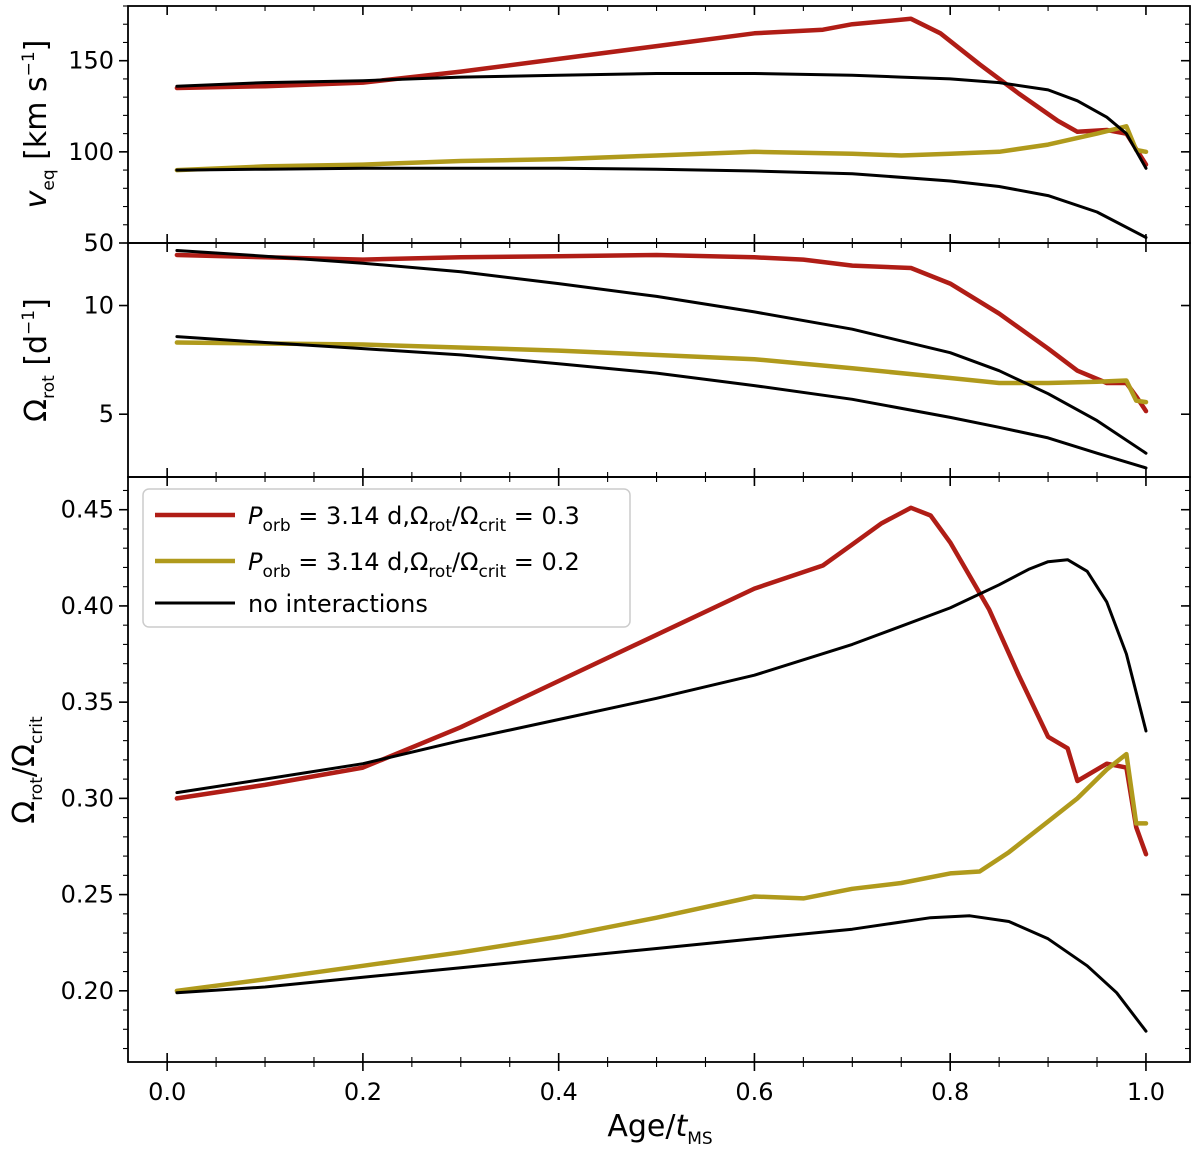 The width and height of the screenshot is (1200, 1154). Describe the element at coordinates (27, 770) in the screenshot. I see `panel-bottom-ylabel: Ωrot/Ωcrit` at that location.